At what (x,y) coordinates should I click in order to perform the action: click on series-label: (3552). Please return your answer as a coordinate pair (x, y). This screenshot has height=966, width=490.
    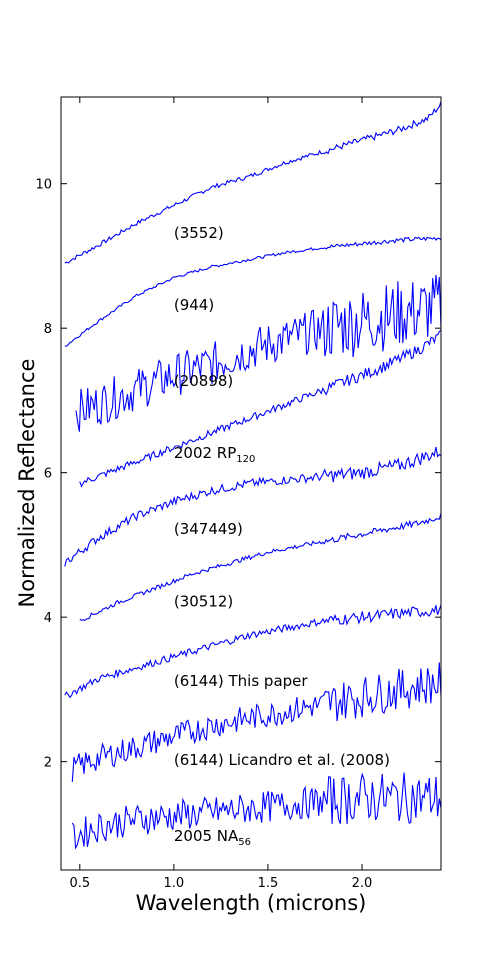
    Looking at the image, I should click on (199, 233).